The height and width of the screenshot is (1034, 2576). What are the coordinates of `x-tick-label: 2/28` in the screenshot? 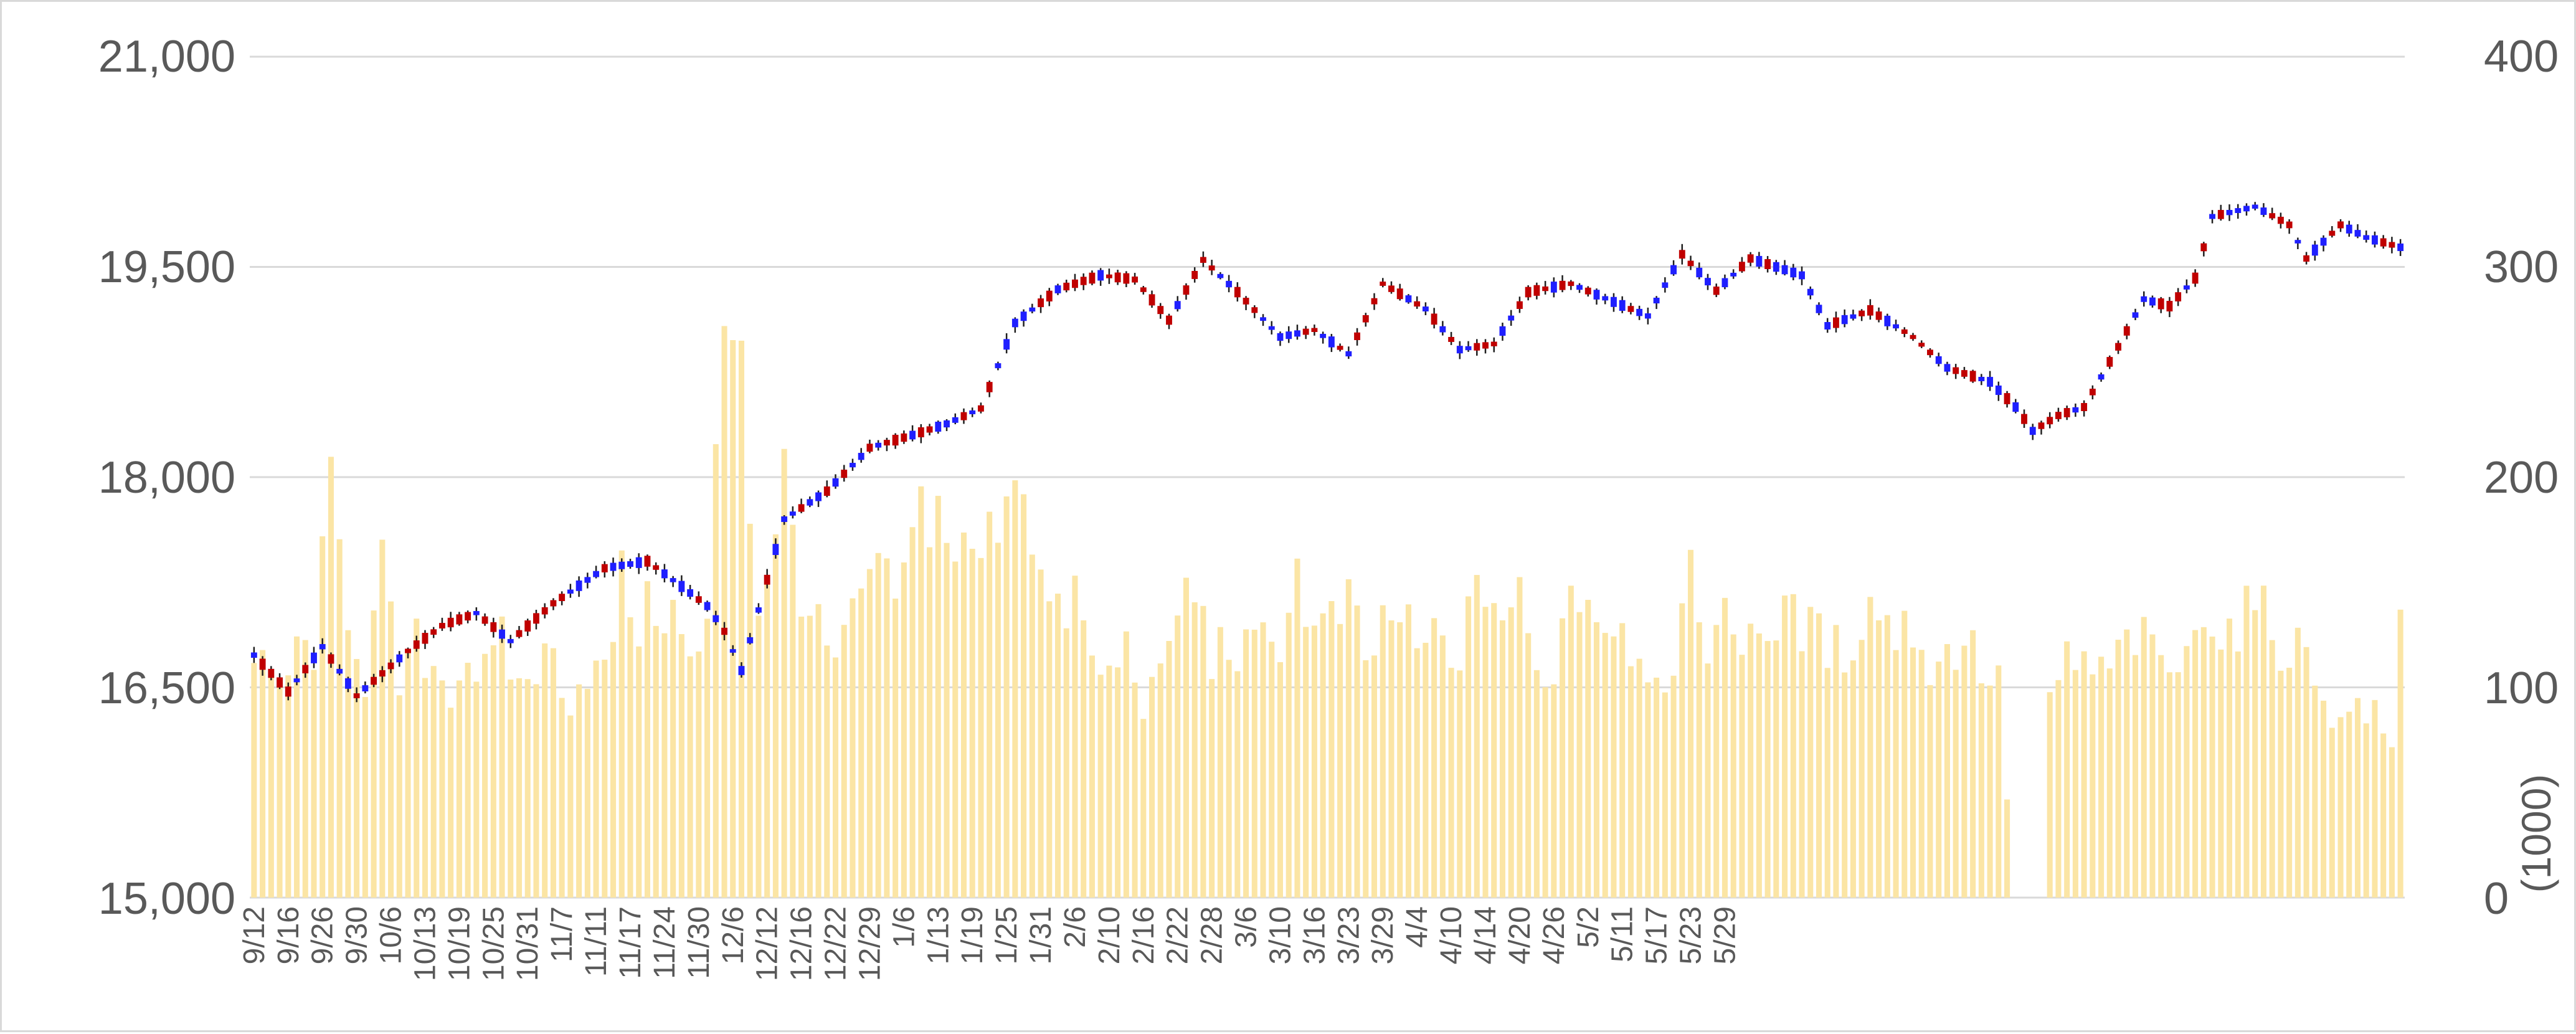 It's located at (1213, 935).